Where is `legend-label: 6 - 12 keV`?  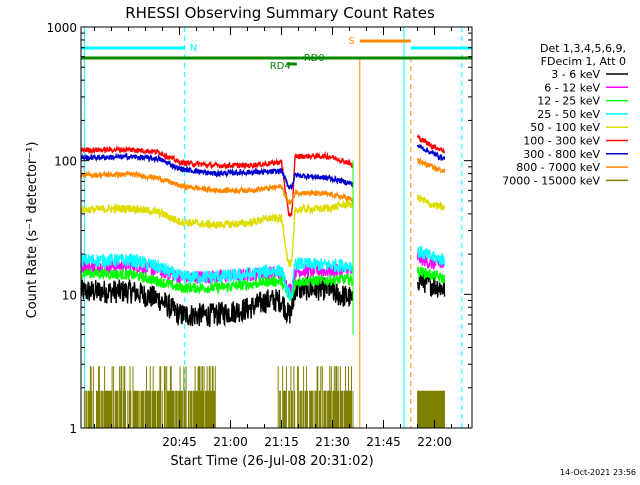
legend-label: 6 - 12 keV is located at coordinates (572, 87).